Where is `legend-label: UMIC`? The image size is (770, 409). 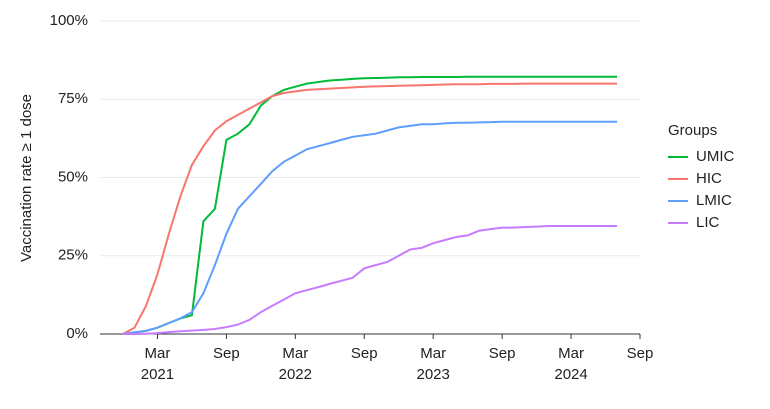
legend-label: UMIC is located at coordinates (715, 156).